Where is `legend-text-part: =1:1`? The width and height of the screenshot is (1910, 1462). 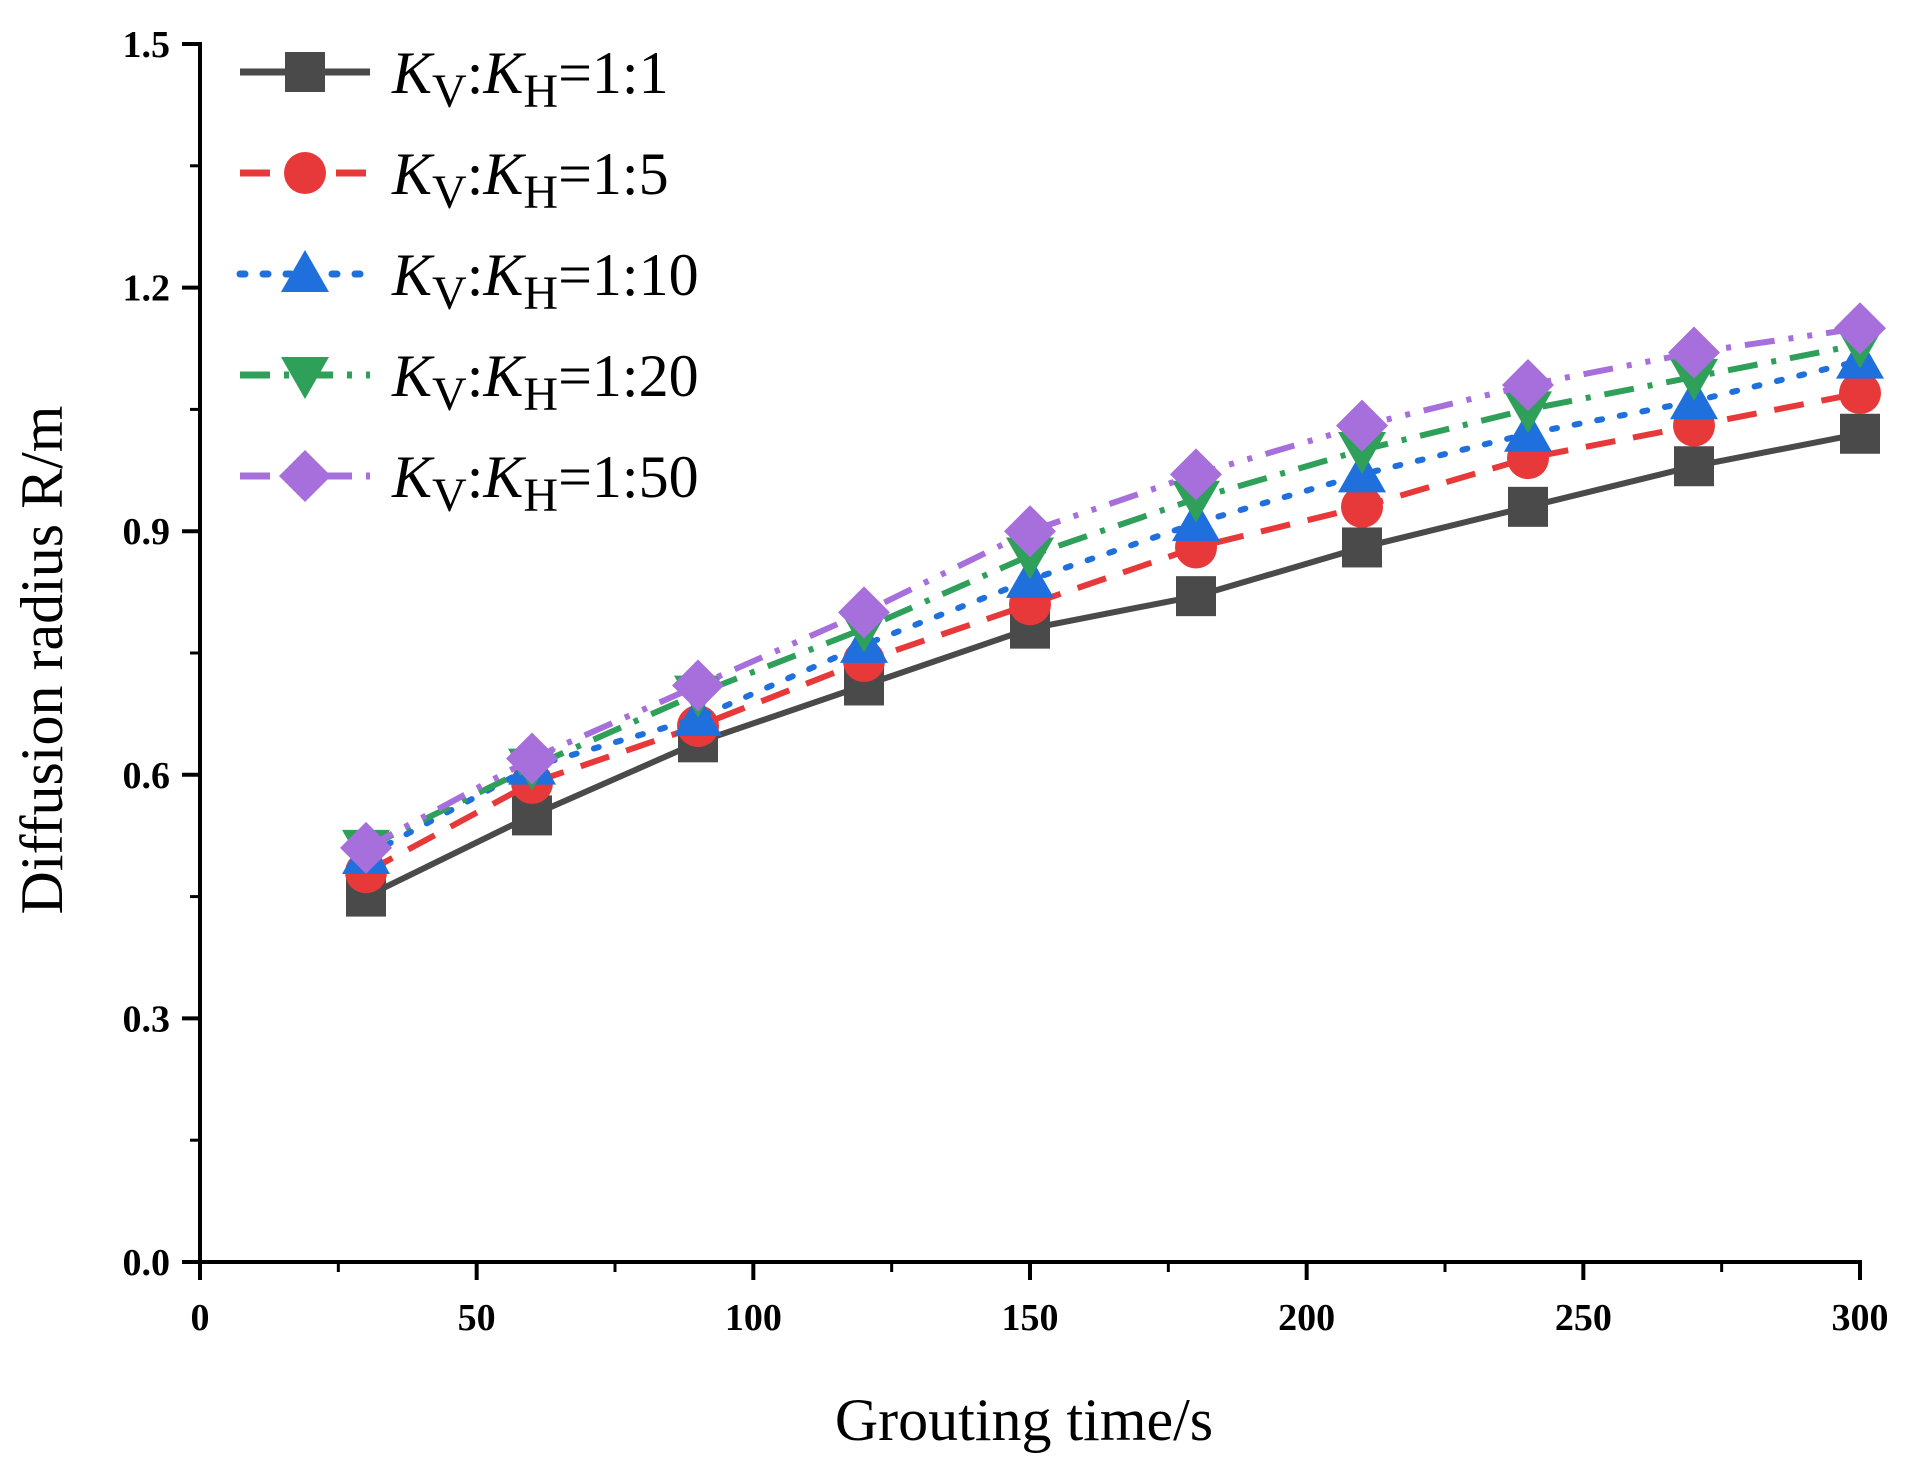
legend-text-part: =1:1 is located at coordinates (613, 73).